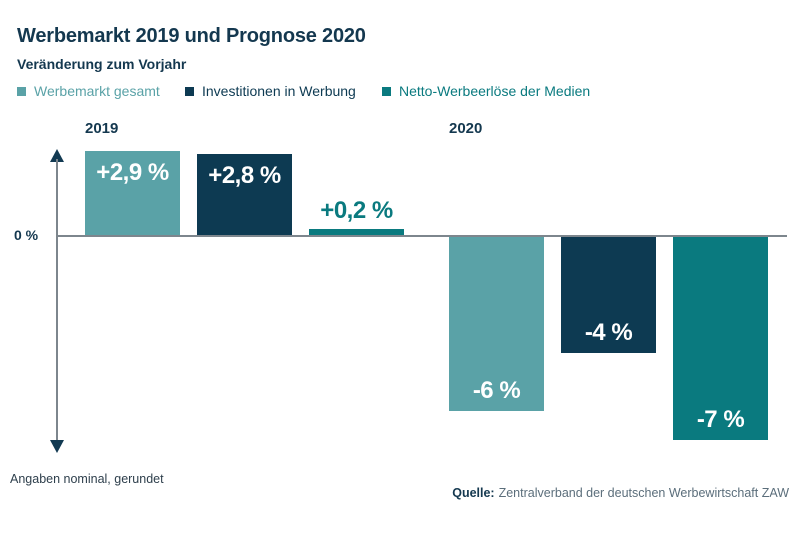 The width and height of the screenshot is (800, 534). What do you see at coordinates (26, 235) in the screenshot?
I see `y-axis-zero-label: 0 %` at bounding box center [26, 235].